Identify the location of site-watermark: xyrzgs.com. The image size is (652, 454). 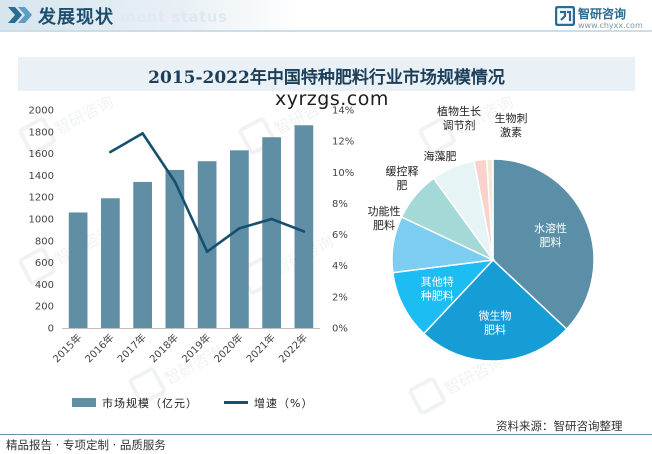
(332, 99).